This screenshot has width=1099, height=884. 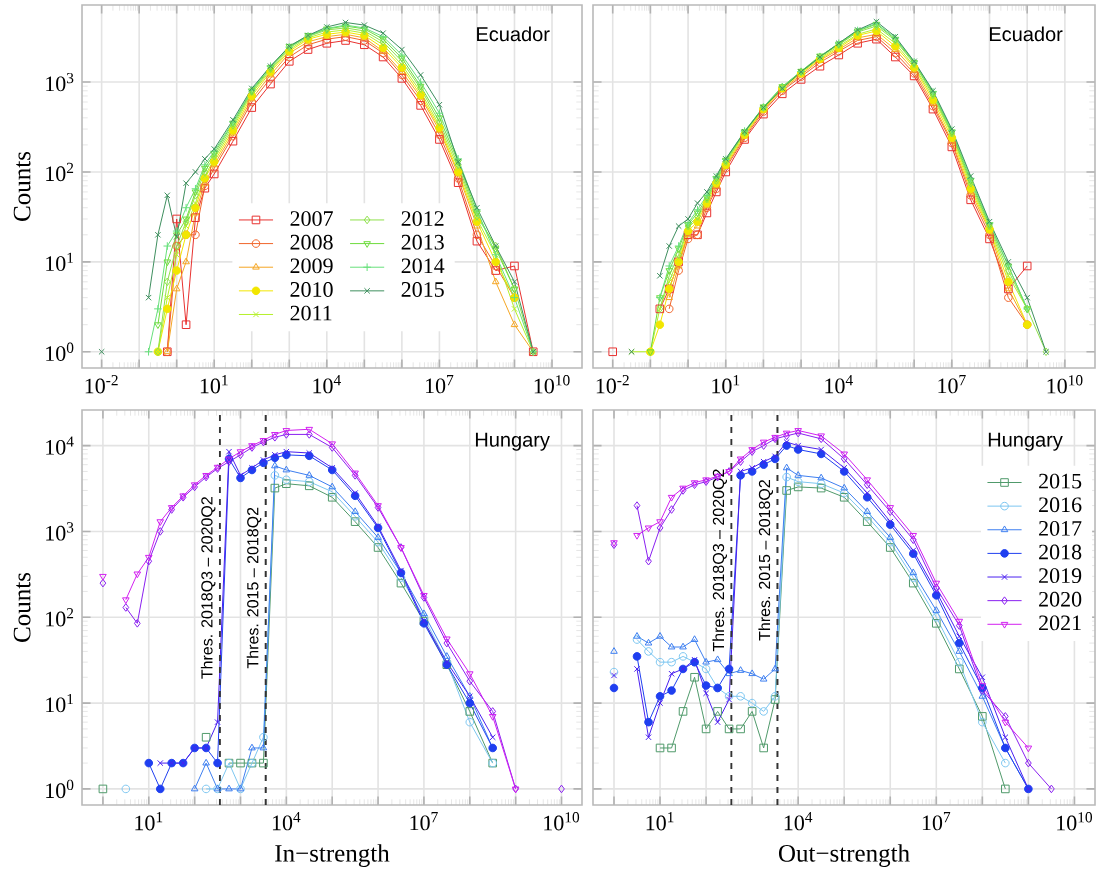 I want to click on legend-label: 2010, so click(x=311, y=289).